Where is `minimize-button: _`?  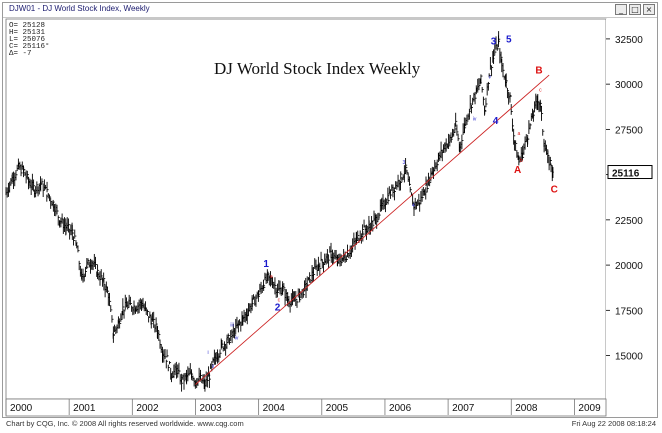 minimize-button: _ is located at coordinates (621, 9).